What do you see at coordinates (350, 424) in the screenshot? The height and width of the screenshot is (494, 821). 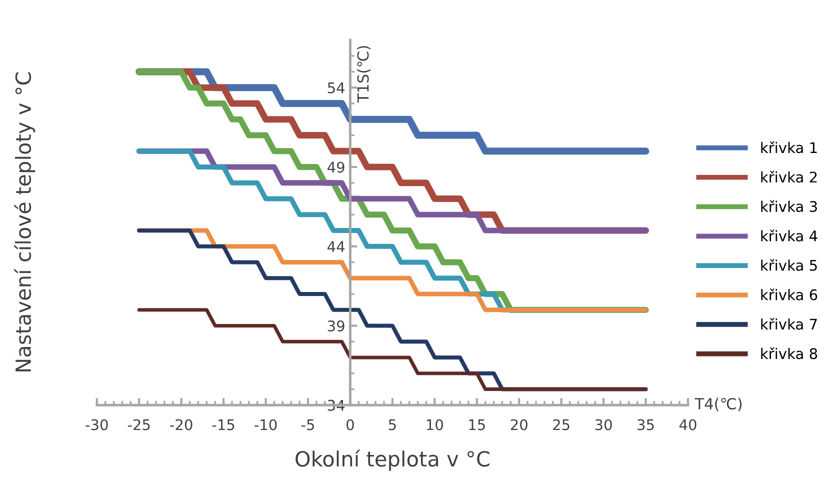 I see `x-tick-label: 0` at bounding box center [350, 424].